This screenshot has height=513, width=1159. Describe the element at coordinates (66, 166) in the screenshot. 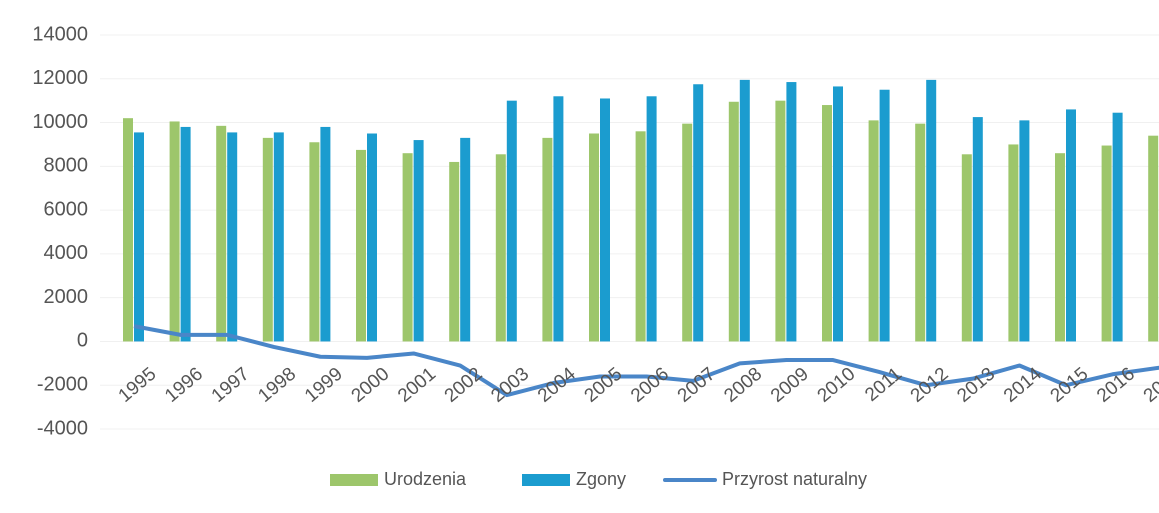

I see `y-tick-label: 8000` at that location.